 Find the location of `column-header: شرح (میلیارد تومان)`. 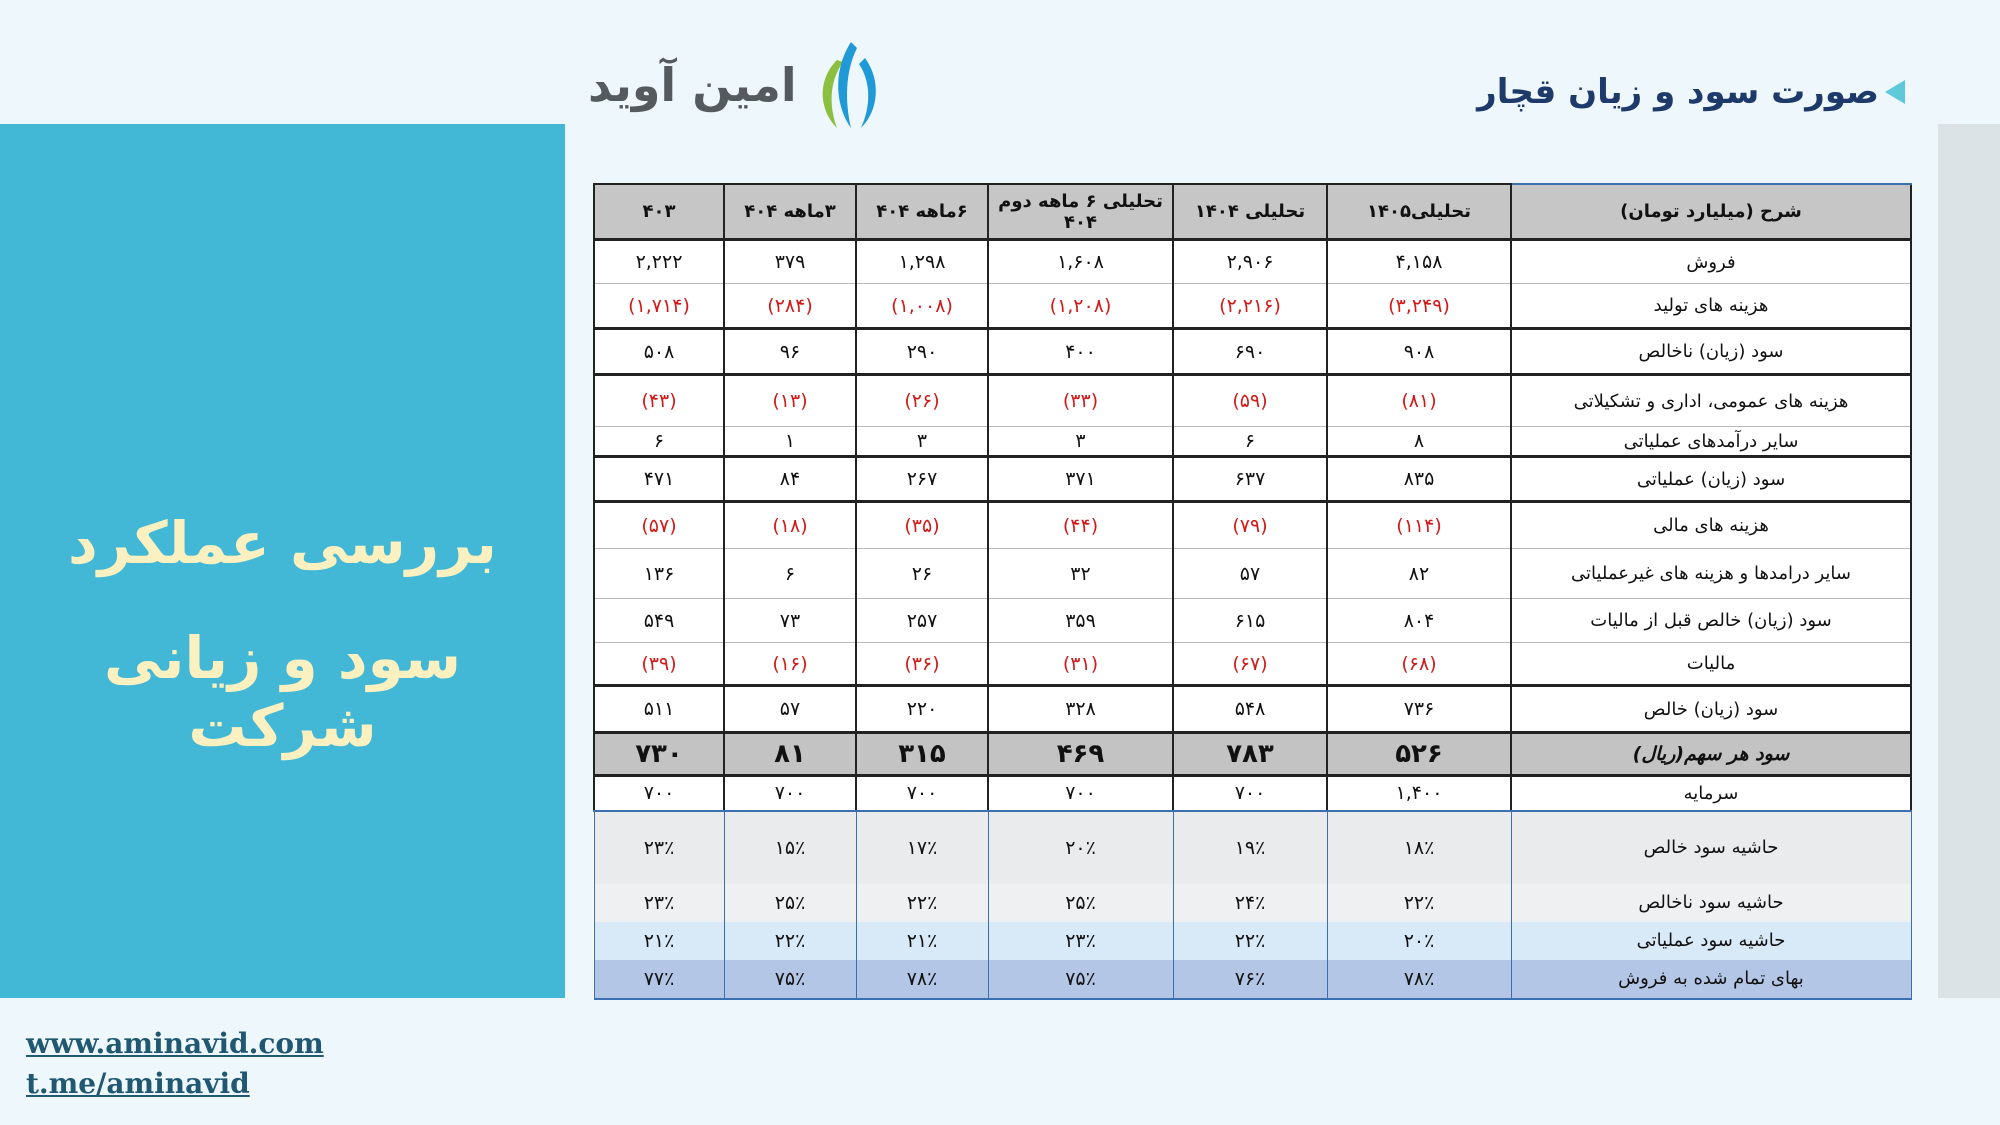

column-header: شرح (میلیارد تومان) is located at coordinates (1711, 212).